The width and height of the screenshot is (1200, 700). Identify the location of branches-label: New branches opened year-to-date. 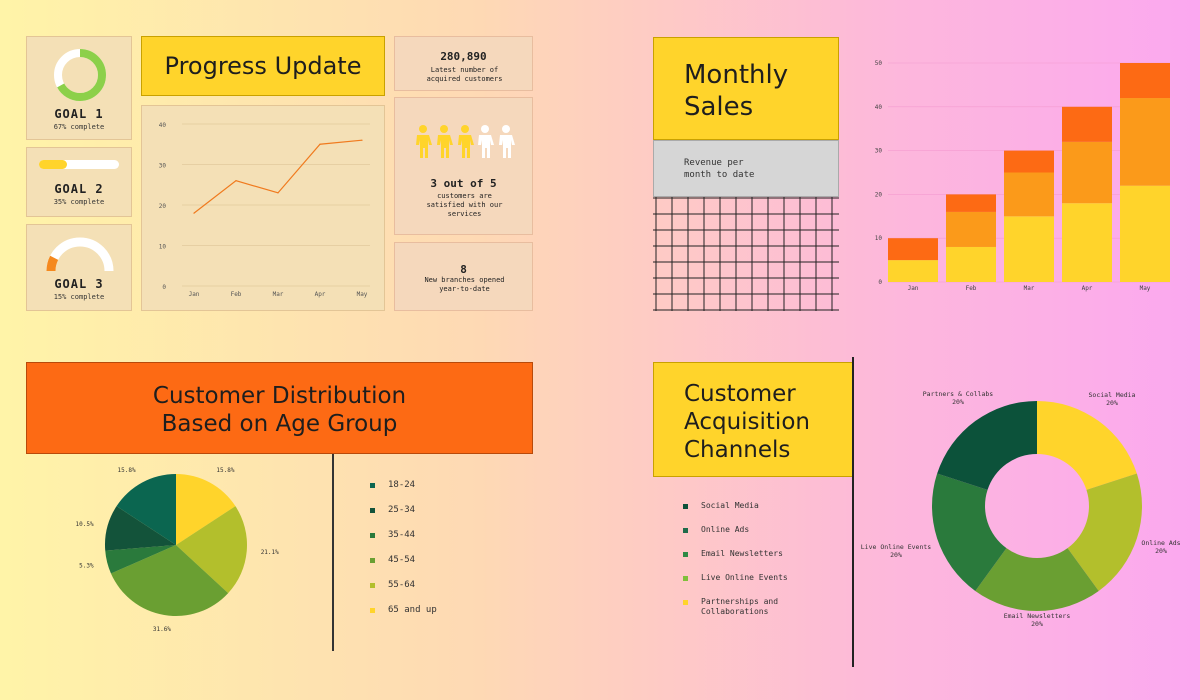
(464, 284).